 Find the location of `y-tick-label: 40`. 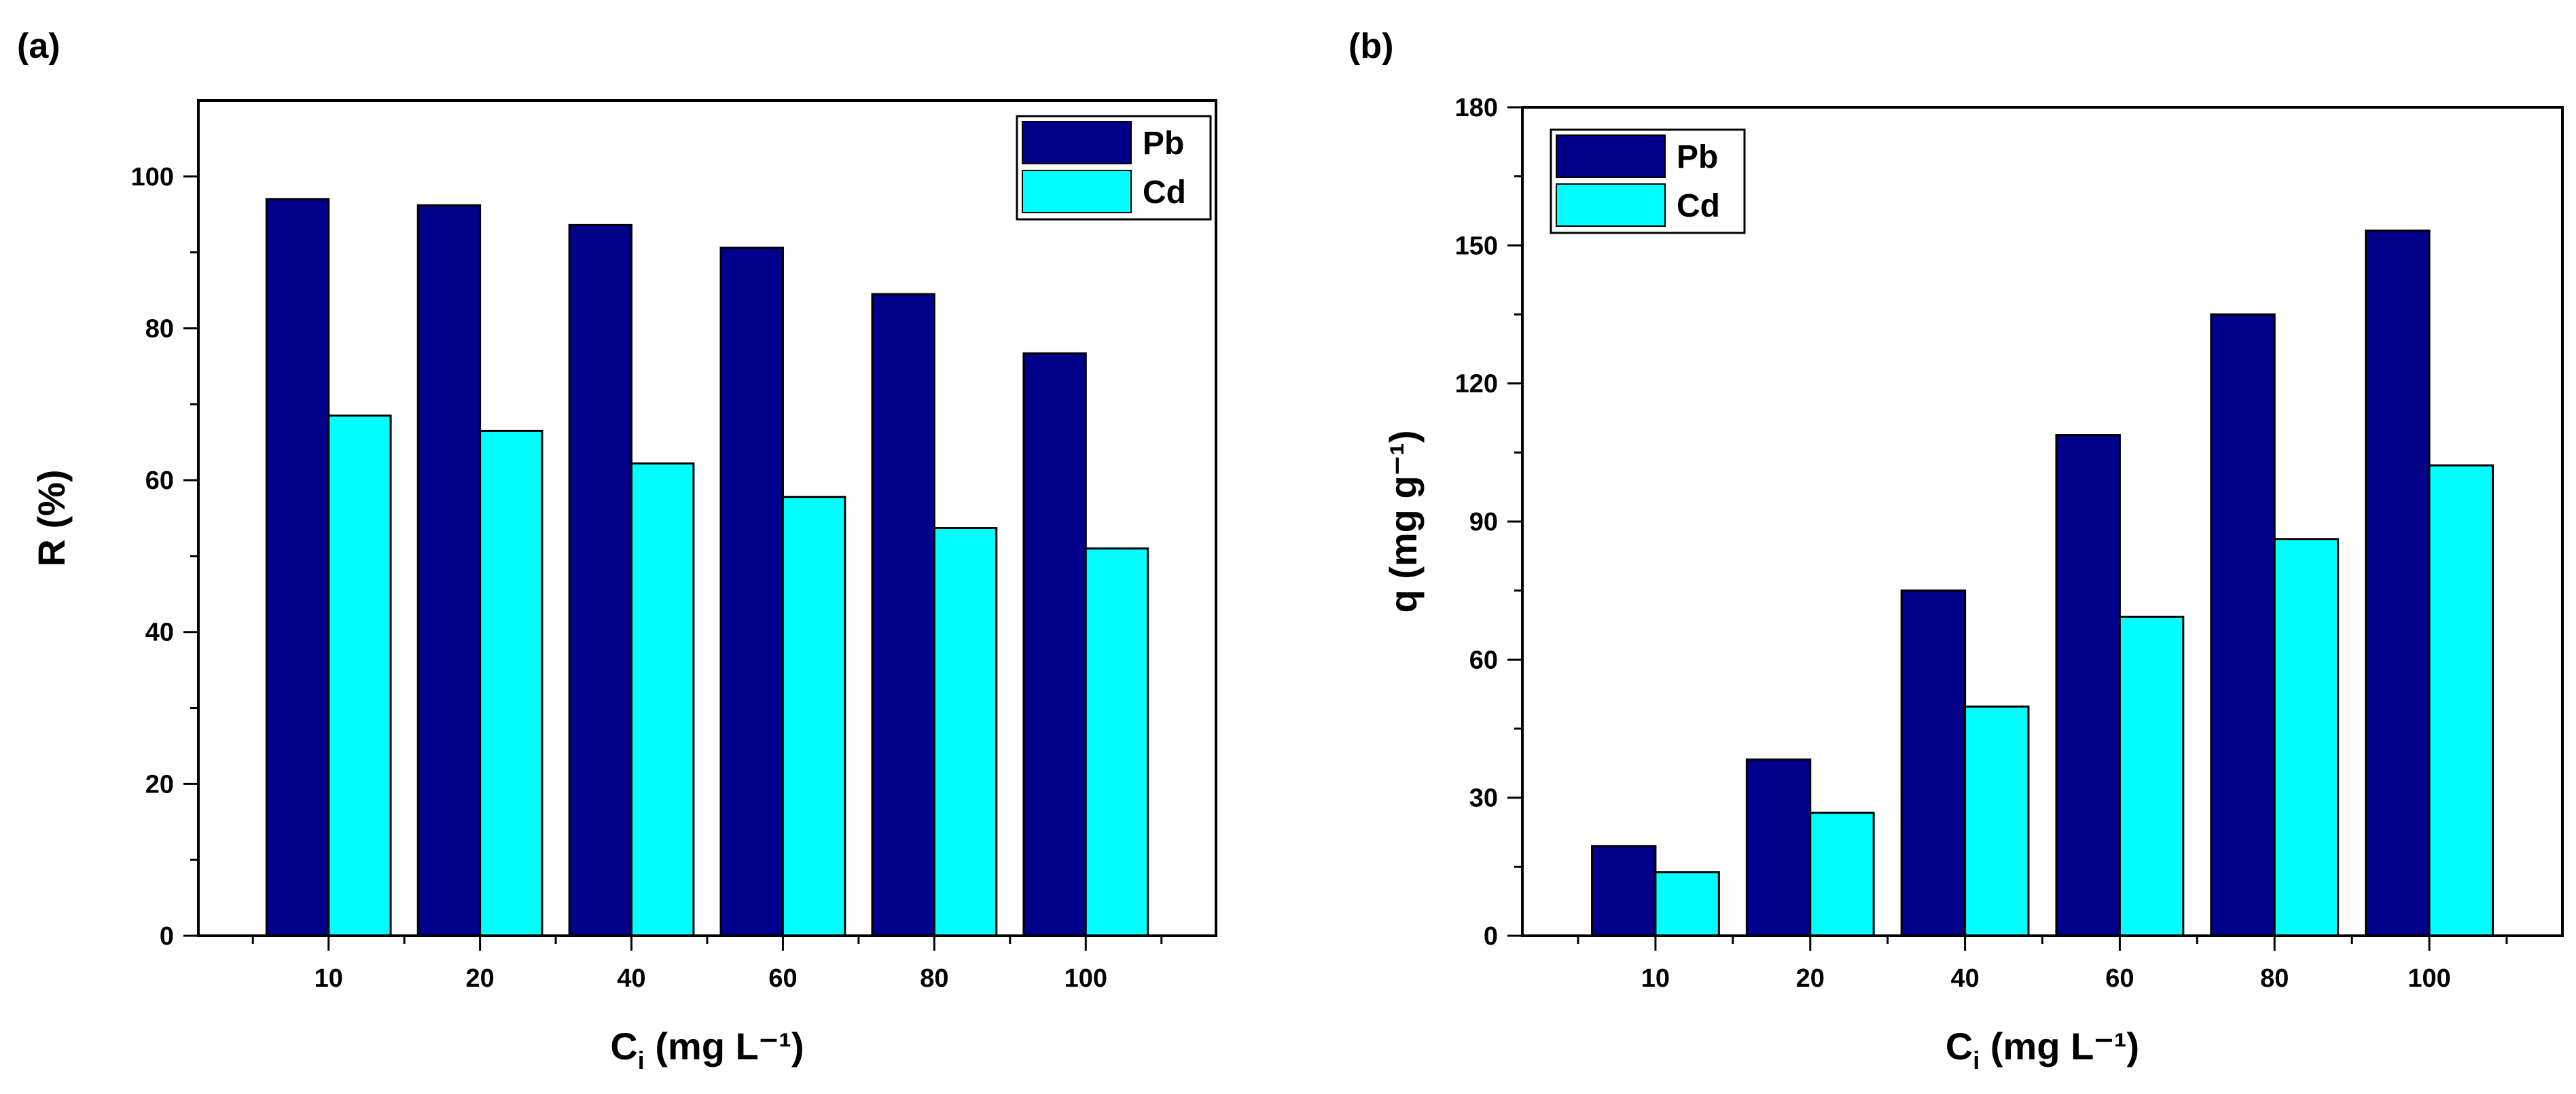

y-tick-label: 40 is located at coordinates (159, 633).